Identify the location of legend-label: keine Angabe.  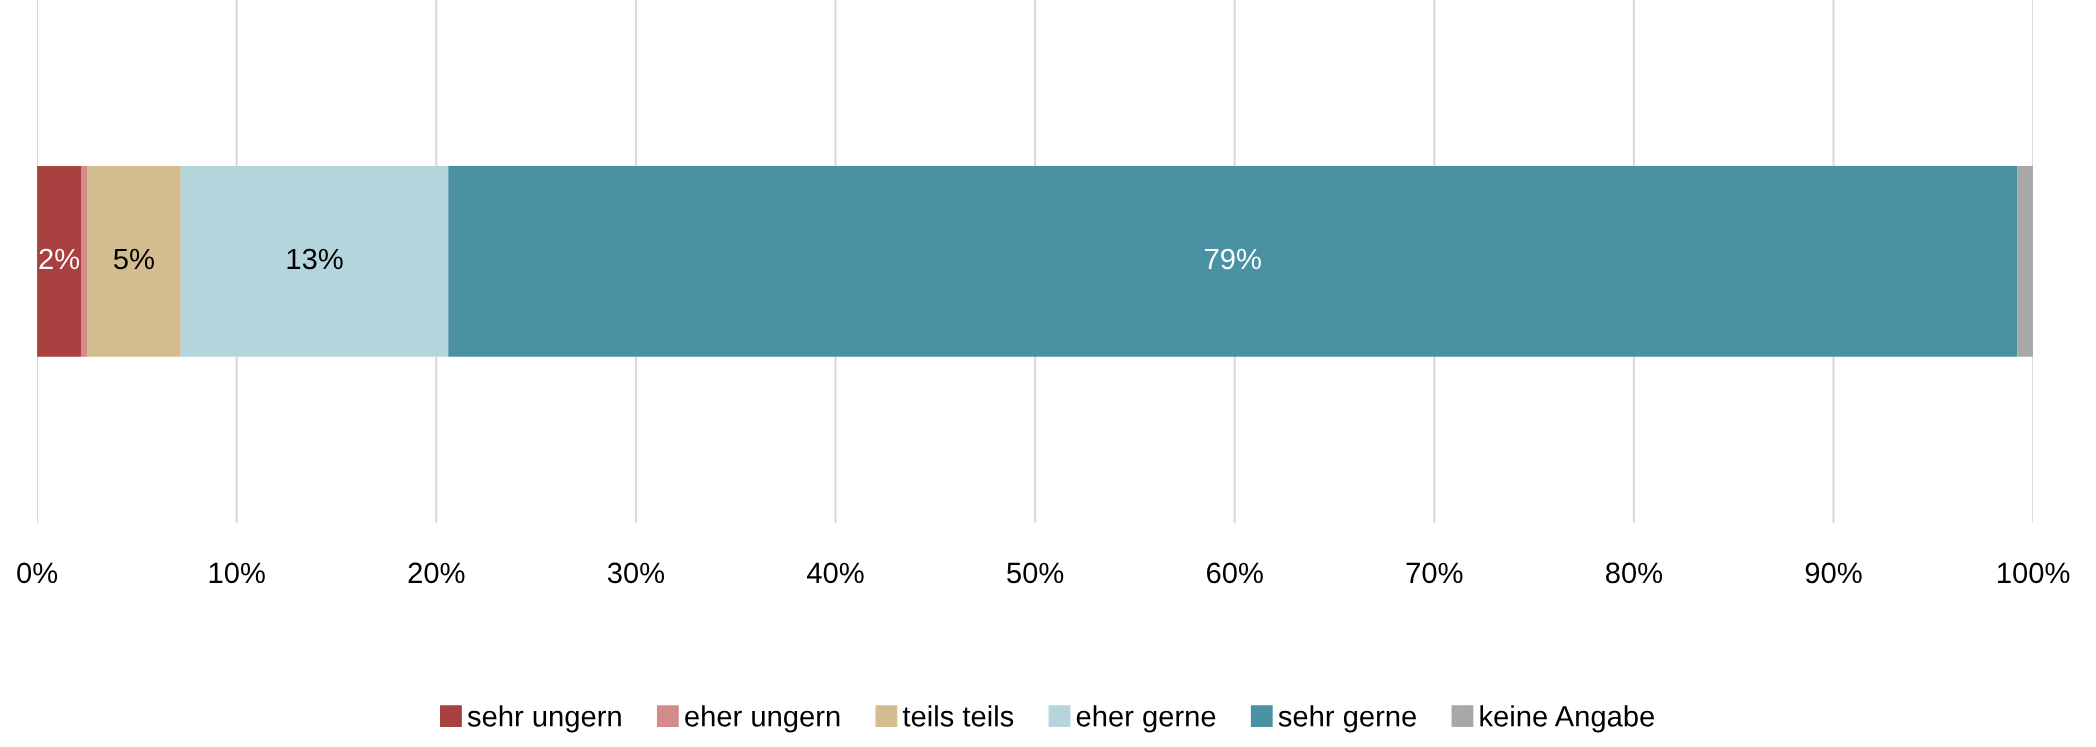
(1567, 719).